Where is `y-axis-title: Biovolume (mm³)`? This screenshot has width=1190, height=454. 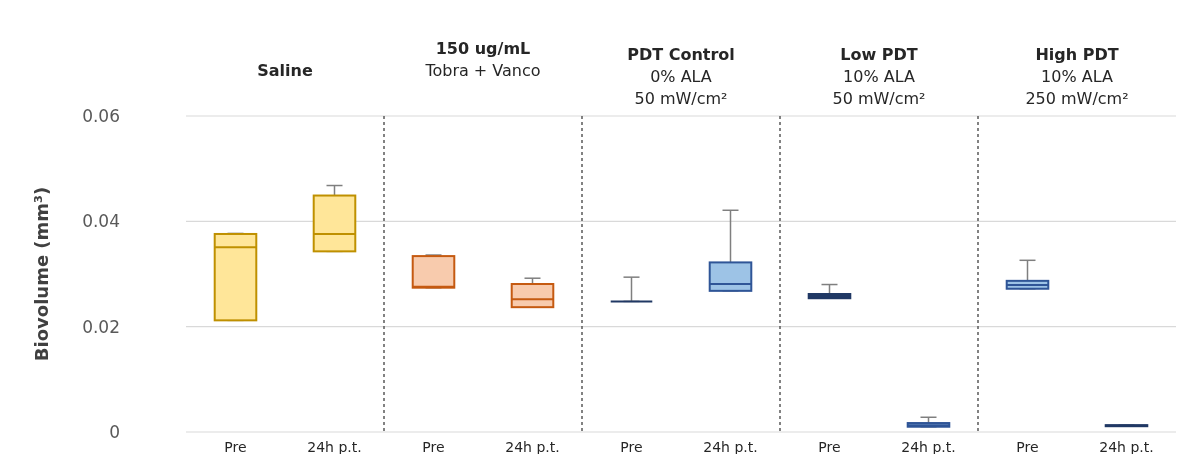 y-axis-title: Biovolume (mm³) is located at coordinates (41, 274).